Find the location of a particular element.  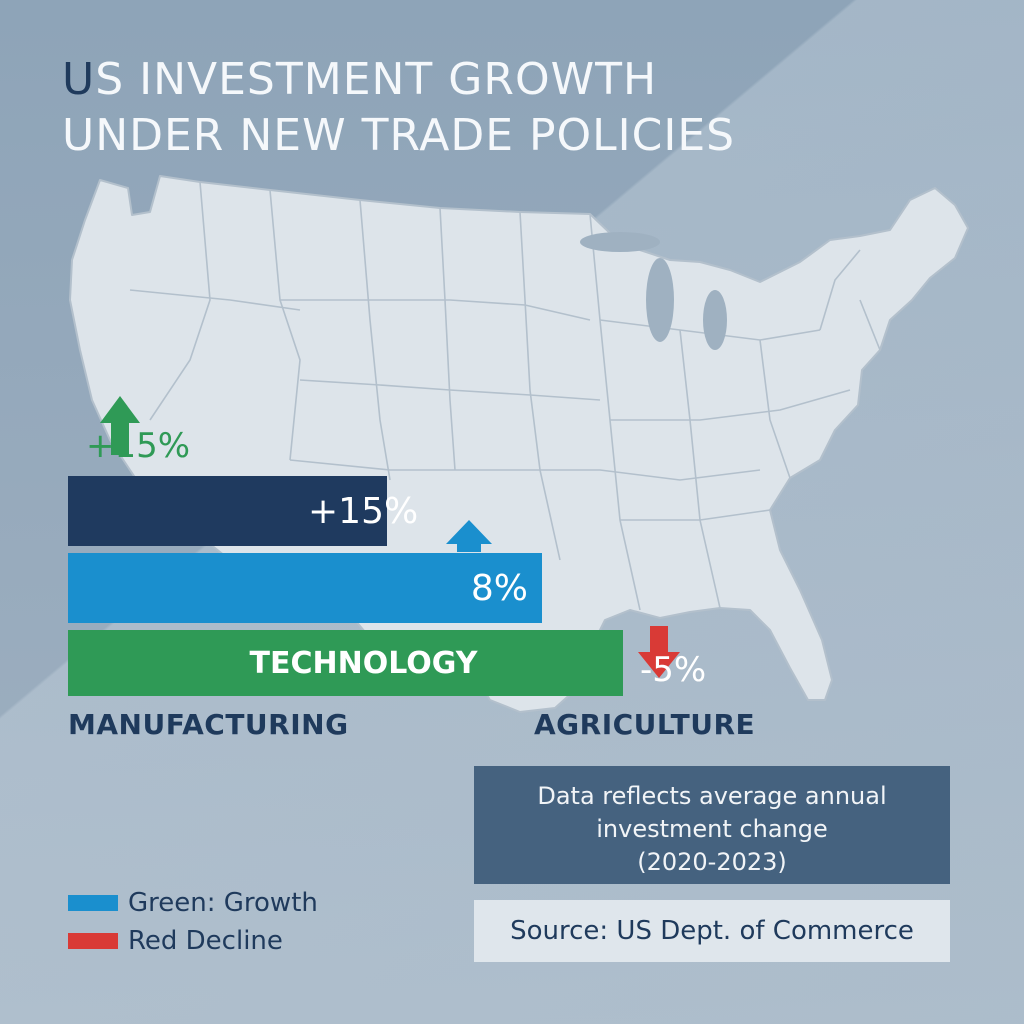

bar-technology: TECHNOLOGY is located at coordinates (345, 663).